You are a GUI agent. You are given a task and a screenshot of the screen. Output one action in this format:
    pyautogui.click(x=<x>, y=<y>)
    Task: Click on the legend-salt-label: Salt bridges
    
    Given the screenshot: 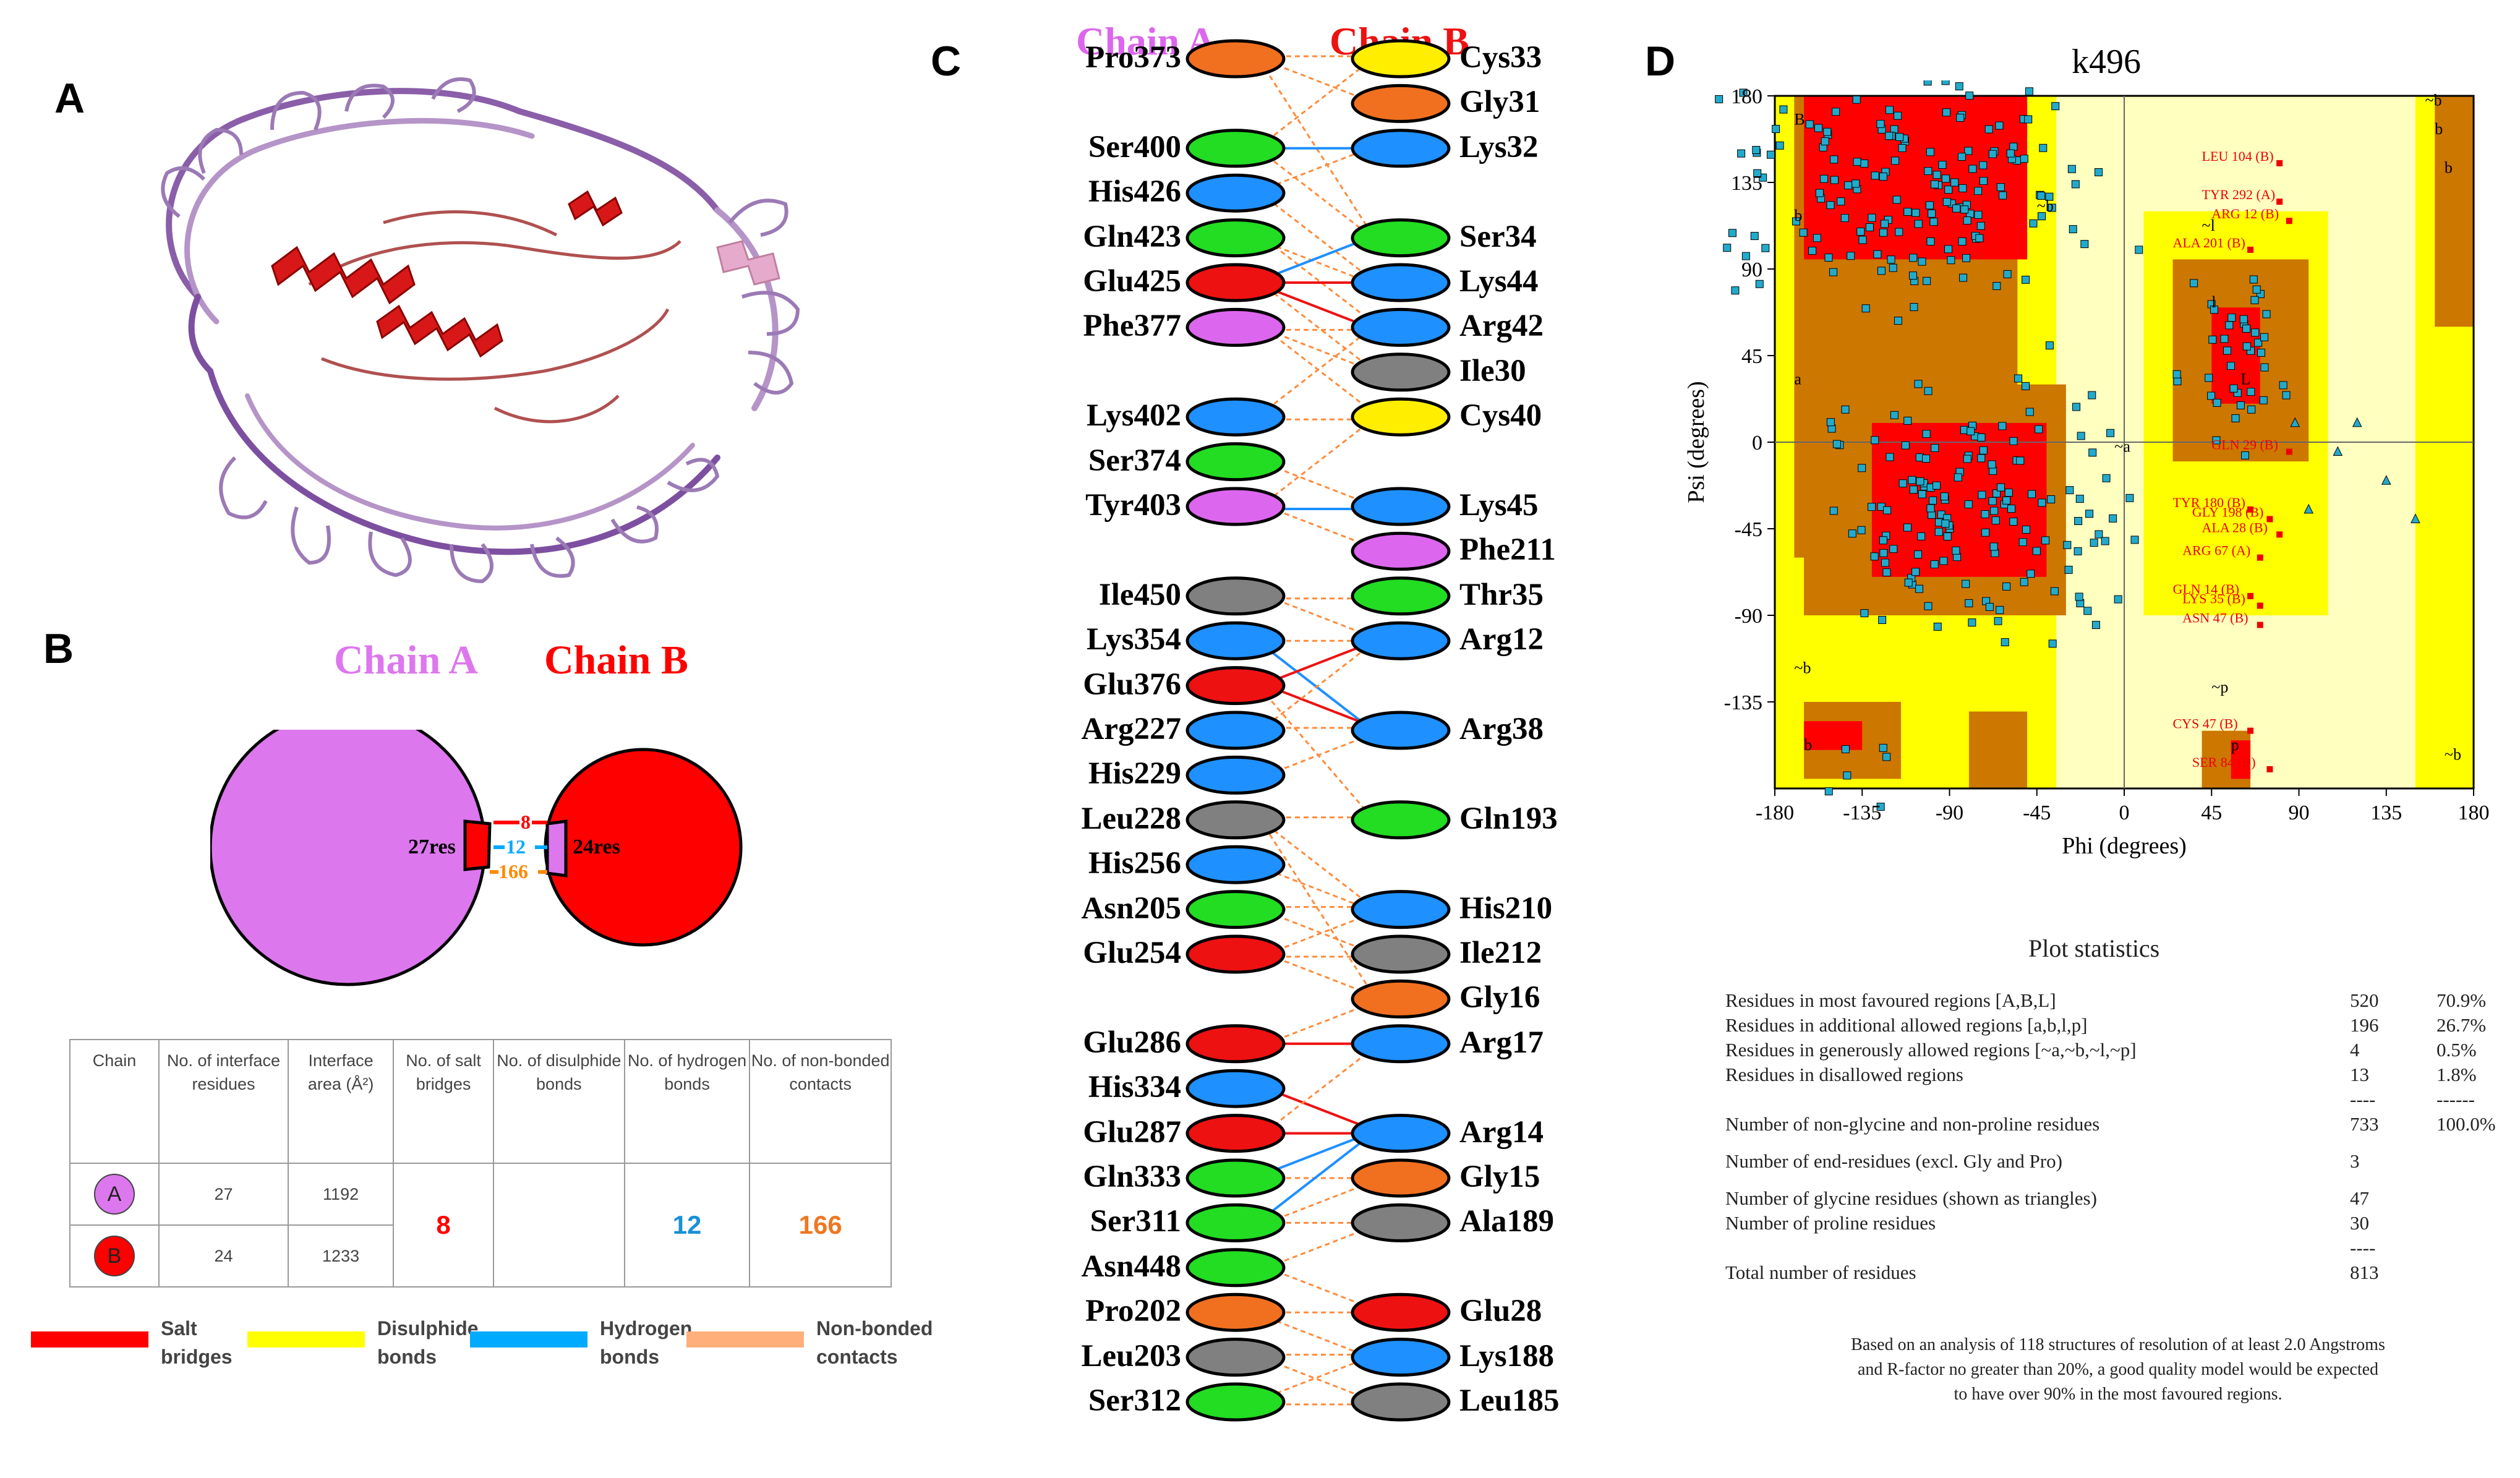 What is the action you would take?
    pyautogui.click(x=197, y=1342)
    